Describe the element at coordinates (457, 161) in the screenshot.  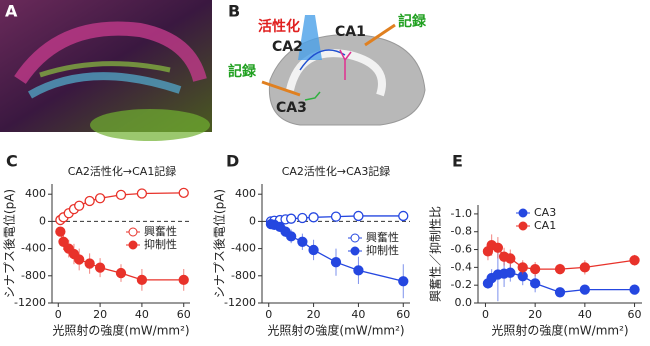
I see `panel-letter: E` at that location.